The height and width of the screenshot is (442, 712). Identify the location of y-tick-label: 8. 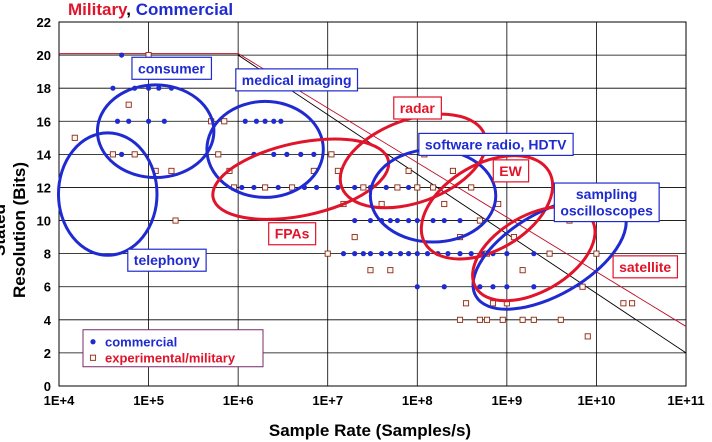
(47, 254).